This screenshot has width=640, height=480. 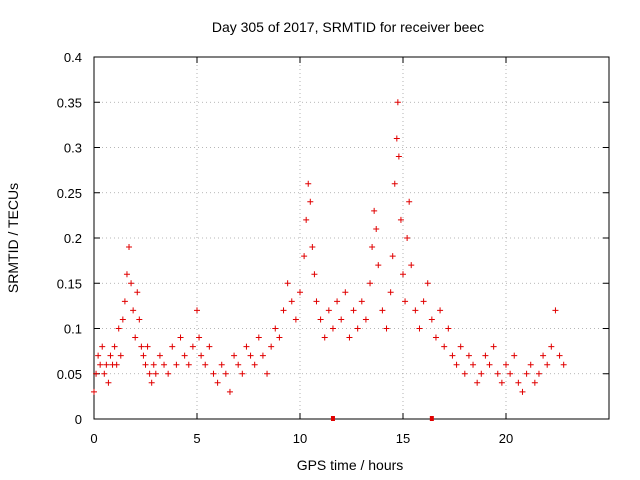 What do you see at coordinates (73, 148) in the screenshot?
I see `y-tick-label: 0.3` at bounding box center [73, 148].